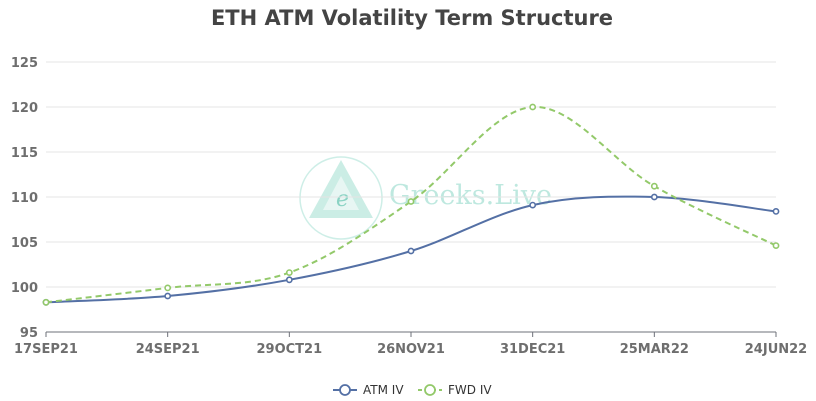  What do you see at coordinates (24, 243) in the screenshot?
I see `y-tick-label: 105` at bounding box center [24, 243].